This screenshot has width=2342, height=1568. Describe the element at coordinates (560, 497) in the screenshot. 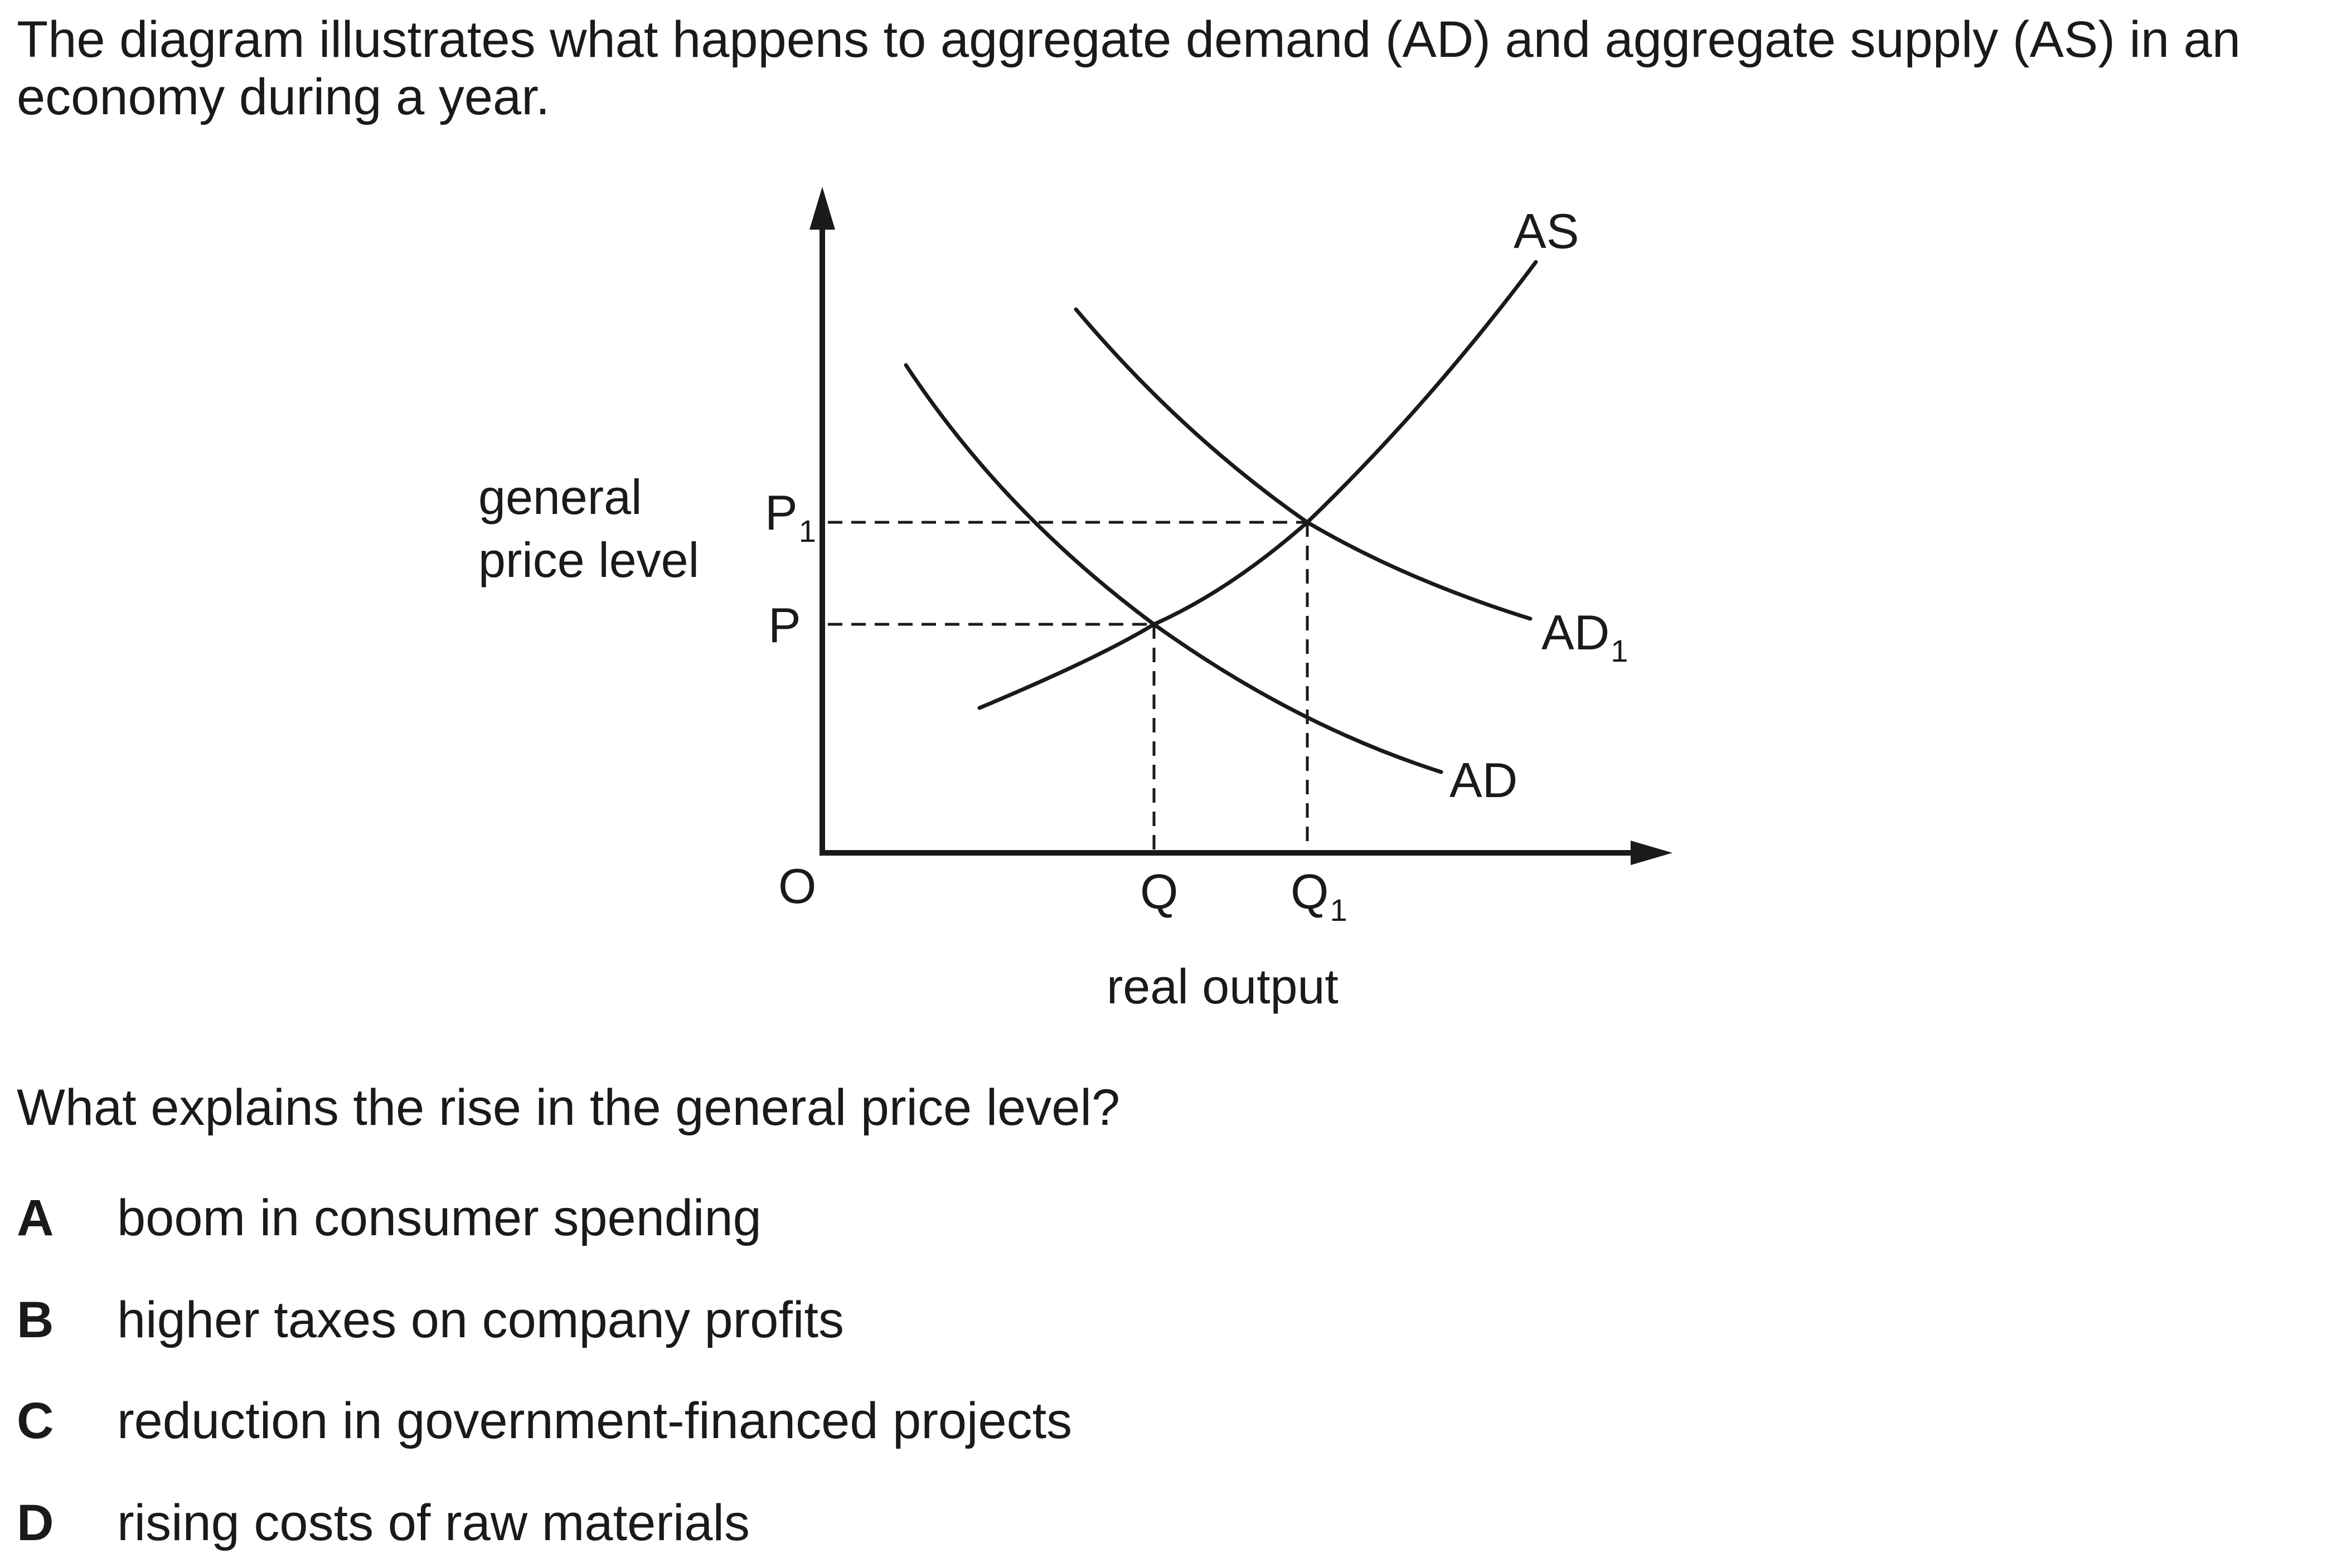

I see `y-axis-label-line1: general` at that location.